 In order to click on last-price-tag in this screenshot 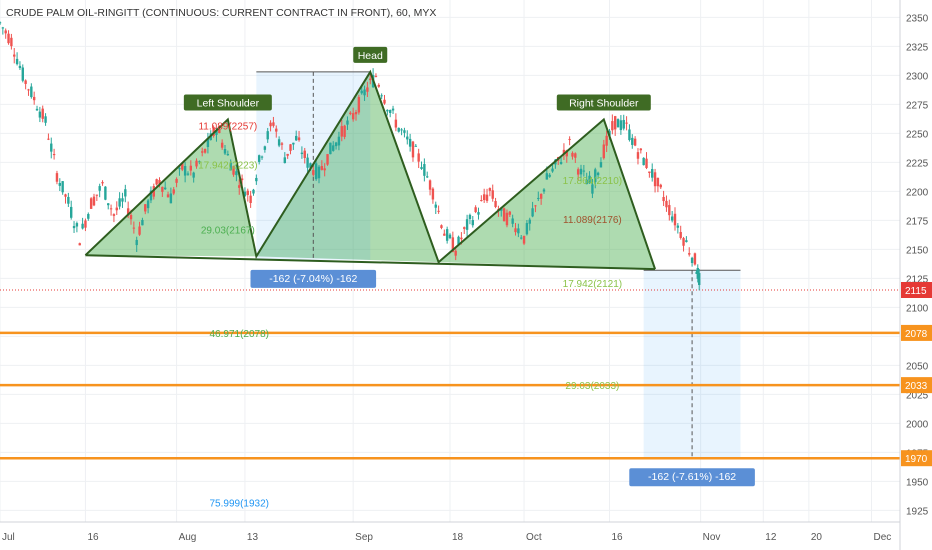, I will do `click(916, 290)`.